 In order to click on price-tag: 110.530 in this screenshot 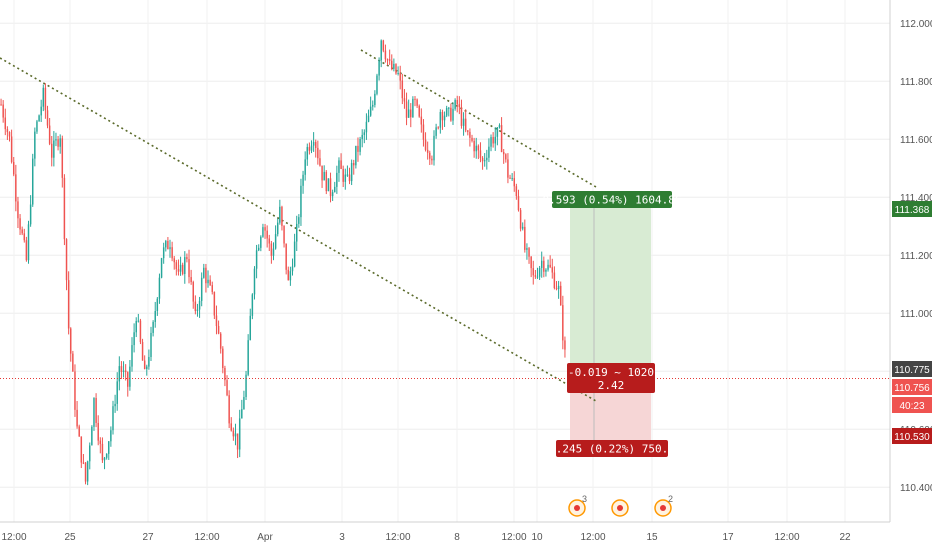, I will do `click(912, 437)`.